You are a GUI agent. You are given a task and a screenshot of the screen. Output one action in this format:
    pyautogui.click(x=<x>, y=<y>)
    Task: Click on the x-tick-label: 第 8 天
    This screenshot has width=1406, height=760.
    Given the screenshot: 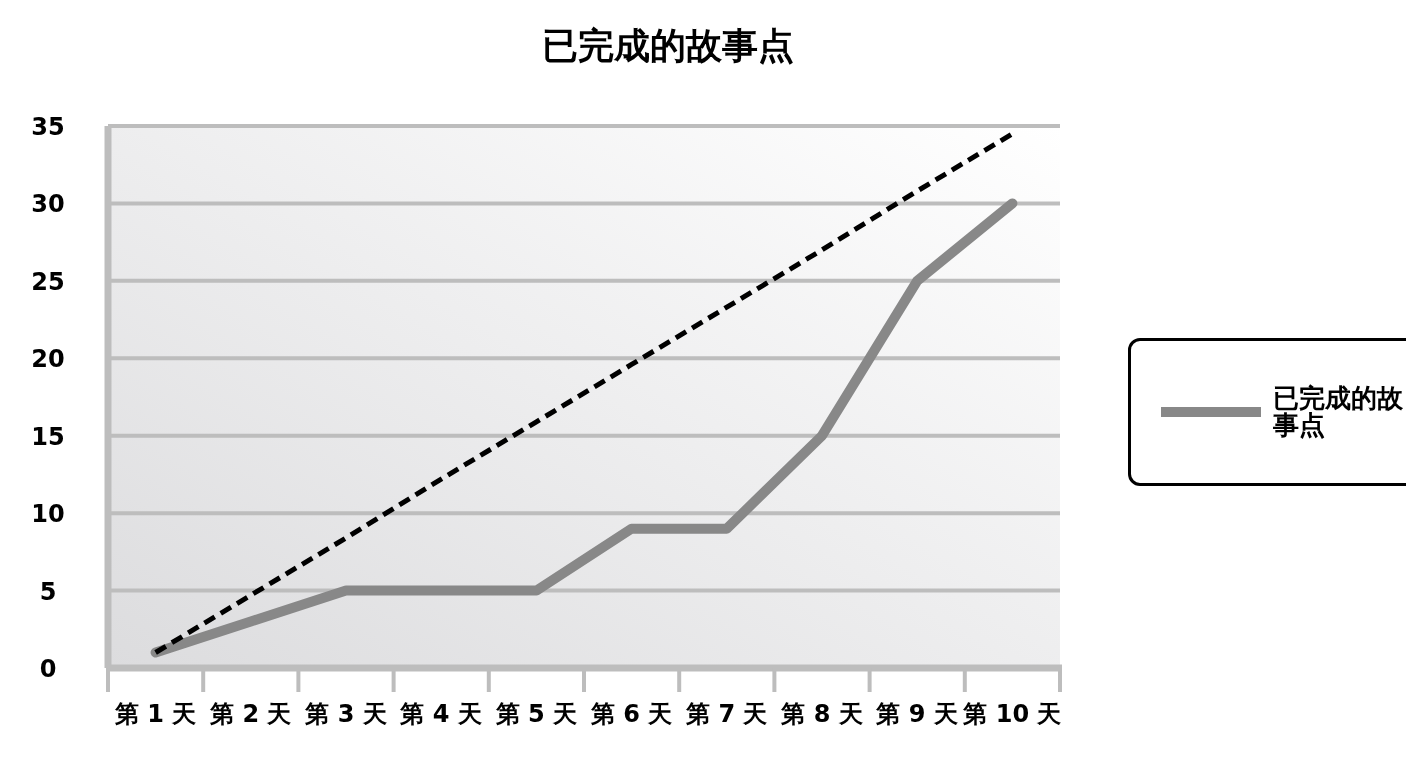 What is the action you would take?
    pyautogui.click(x=821, y=714)
    